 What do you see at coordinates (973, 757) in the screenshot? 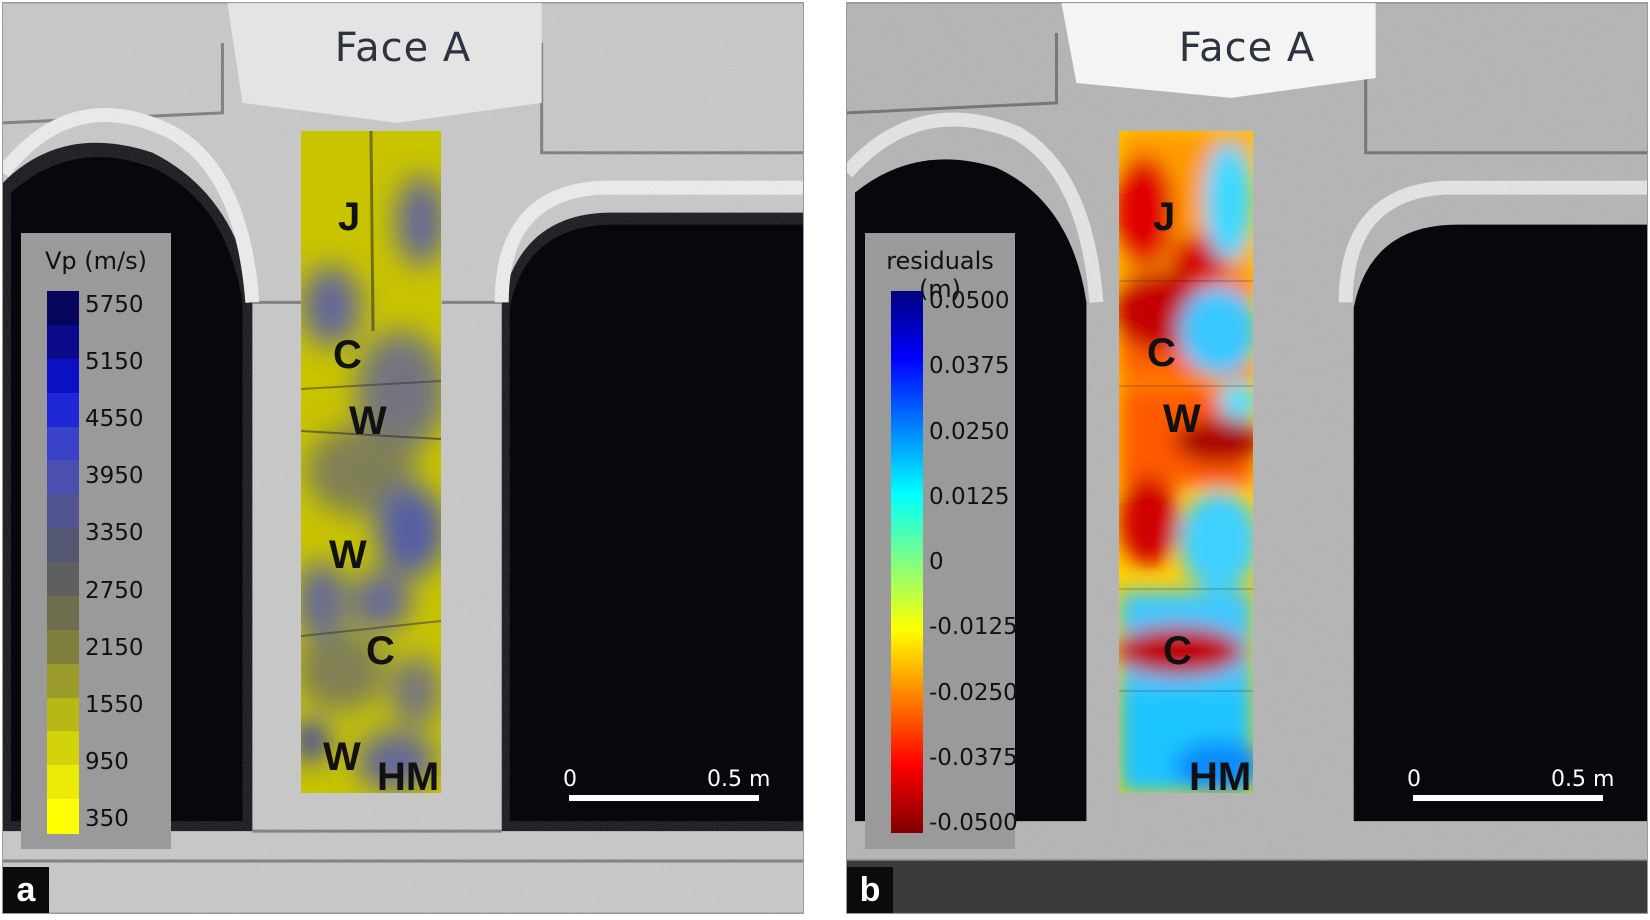
I see `legend-tick-label: -0.0375` at bounding box center [973, 757].